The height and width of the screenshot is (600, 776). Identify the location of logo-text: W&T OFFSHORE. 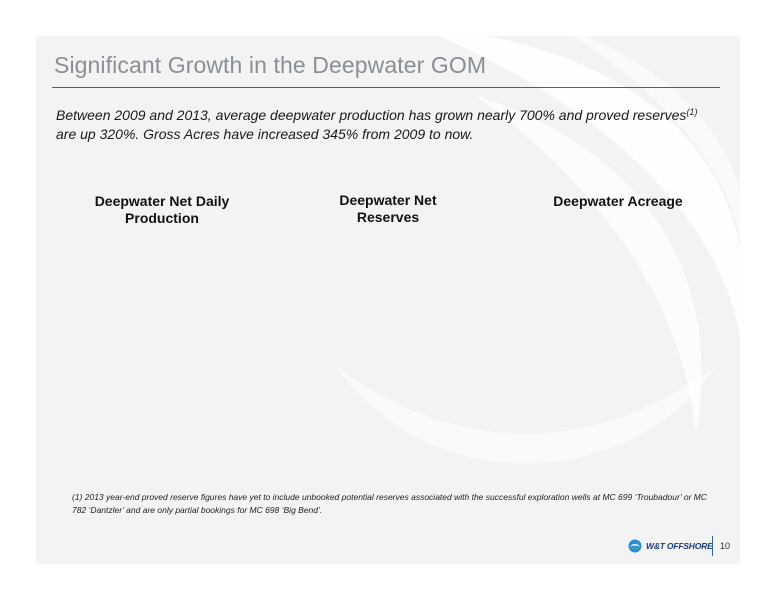
(679, 546).